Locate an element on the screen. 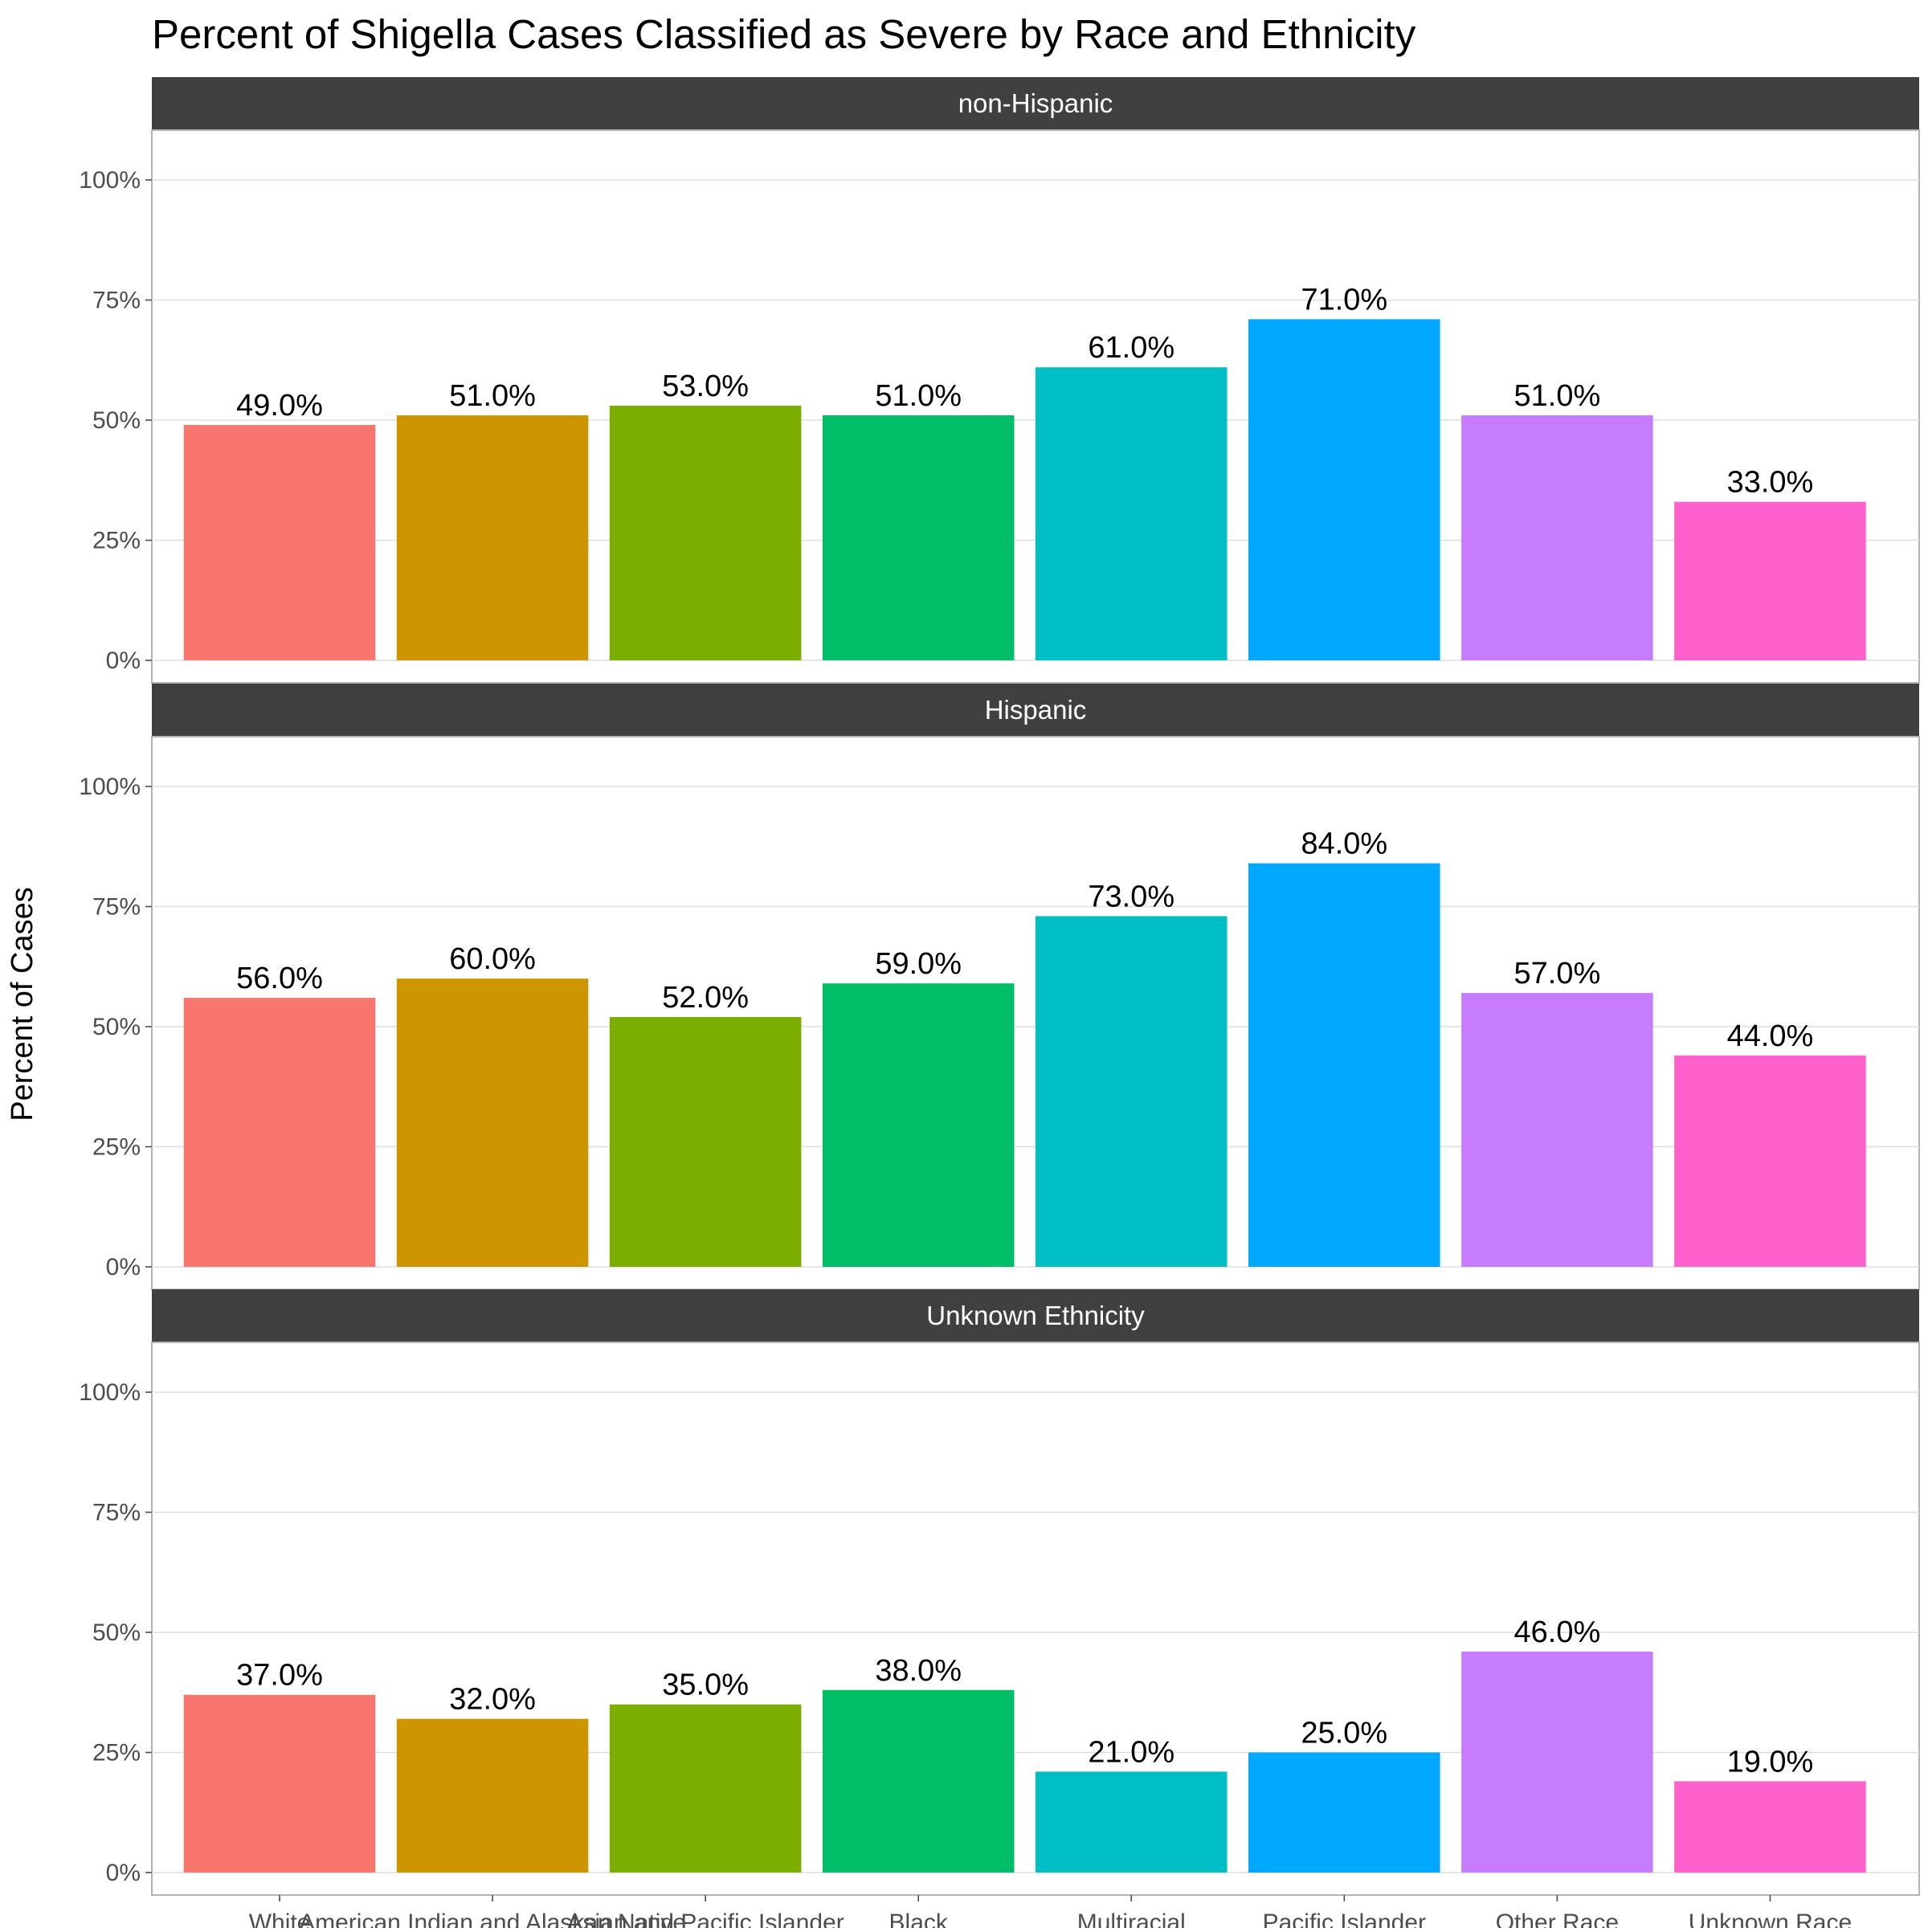 The width and height of the screenshot is (1928, 1932). data-label: 60.0% is located at coordinates (492, 959).